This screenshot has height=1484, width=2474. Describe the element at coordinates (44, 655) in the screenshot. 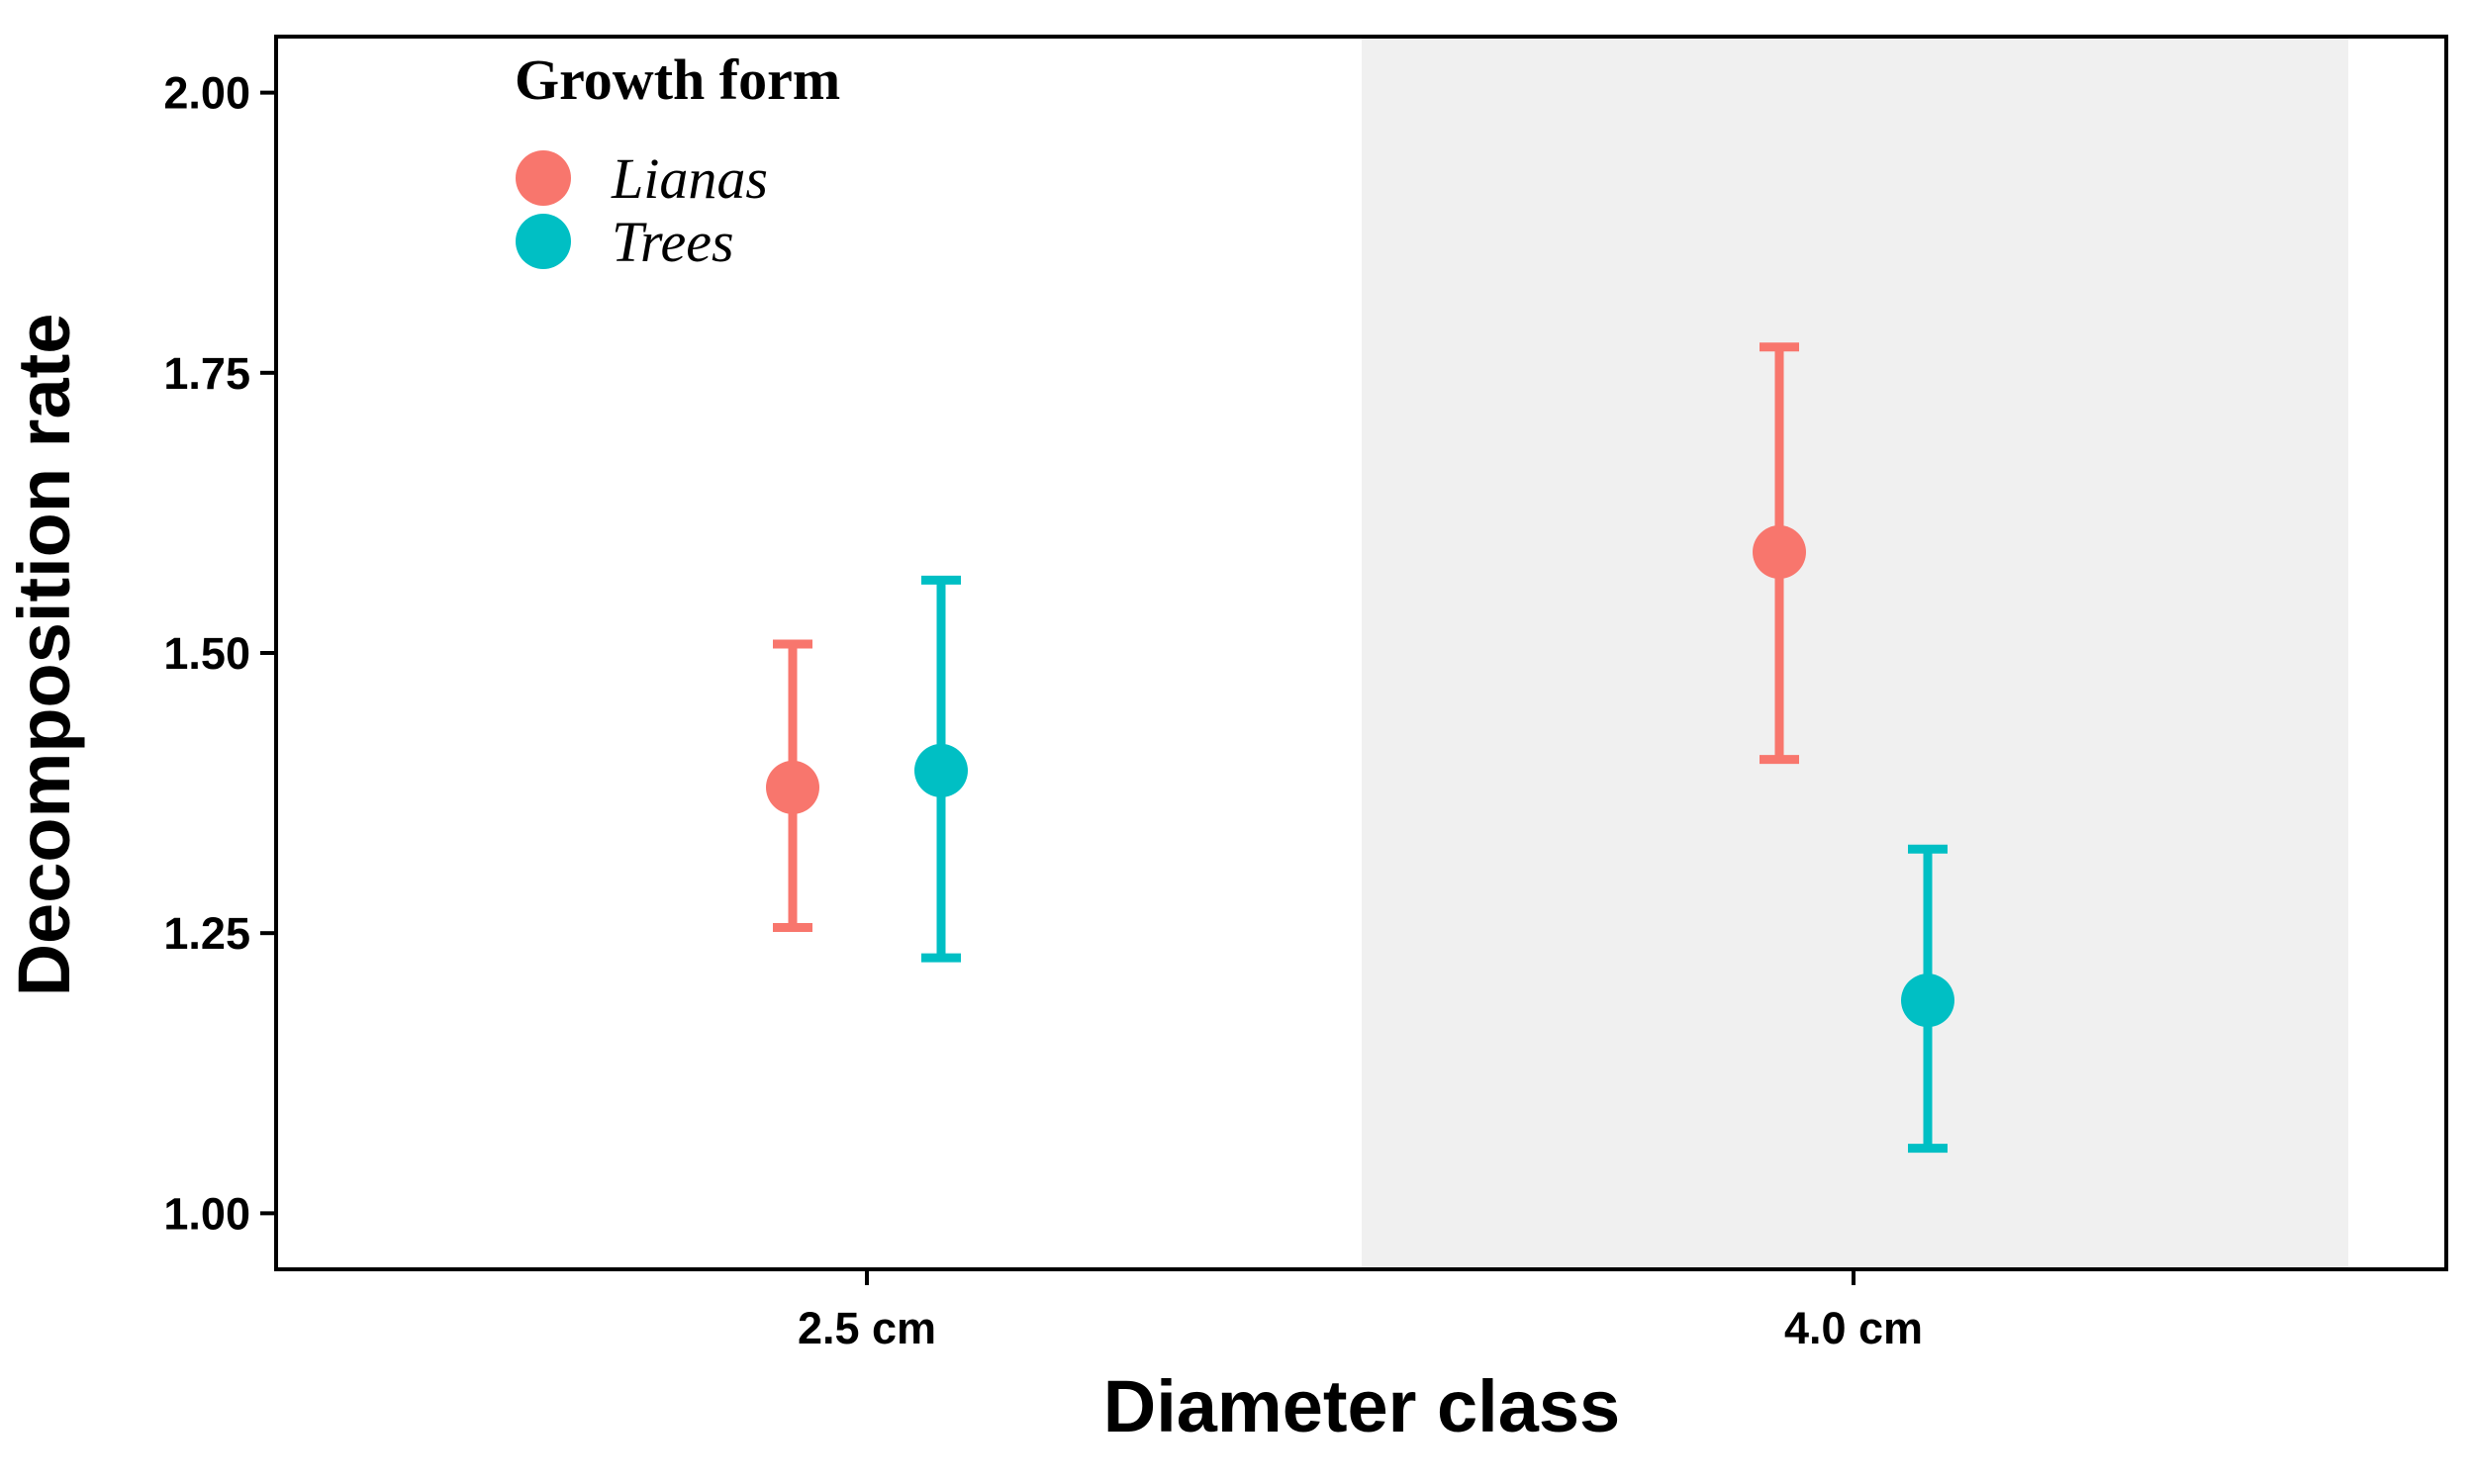

I see `y-axis-title: Decomposition rate` at that location.